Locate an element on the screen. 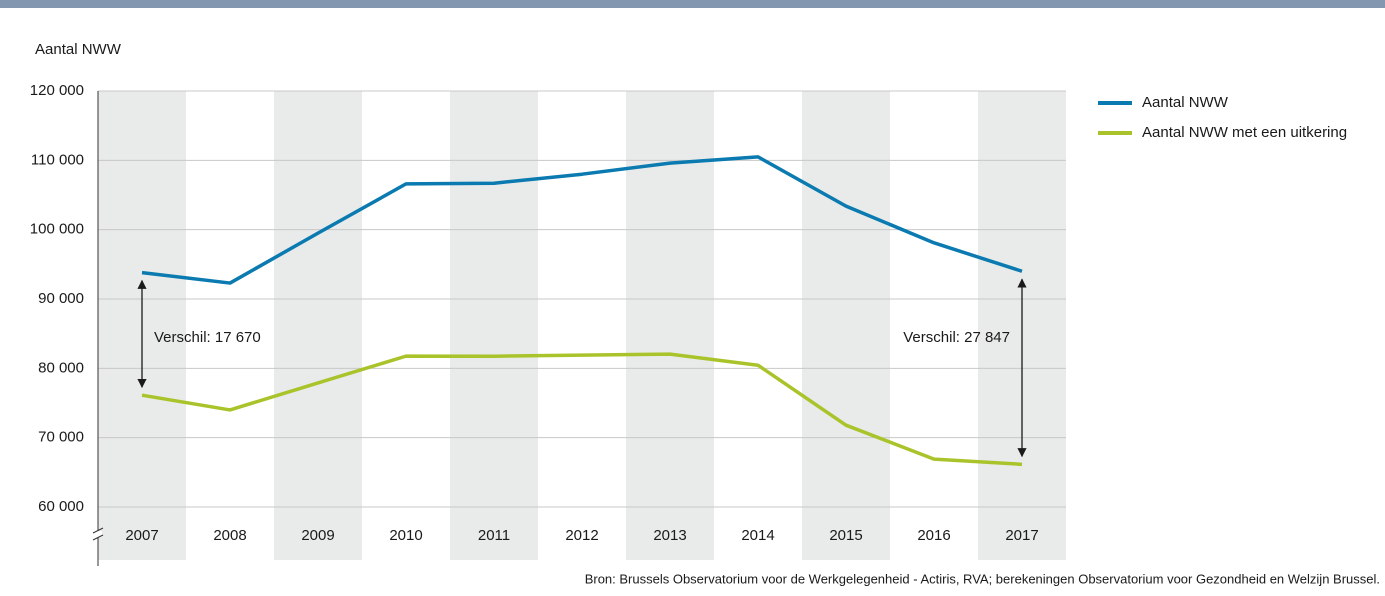  y-tick-label: 100 000 is located at coordinates (57, 229).